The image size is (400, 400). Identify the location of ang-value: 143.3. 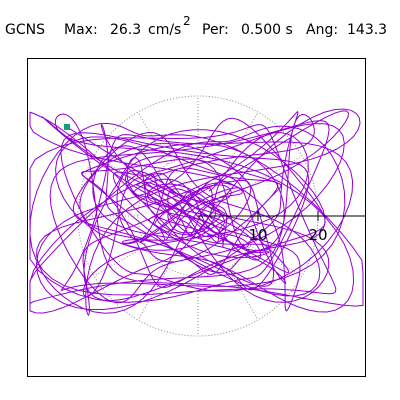
(367, 30).